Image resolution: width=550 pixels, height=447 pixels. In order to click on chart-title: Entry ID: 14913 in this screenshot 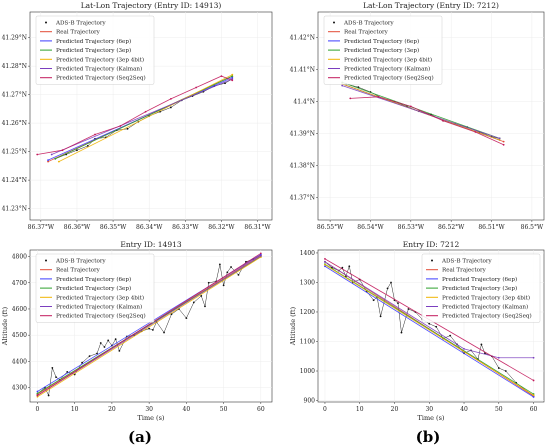, I will do `click(150, 244)`.